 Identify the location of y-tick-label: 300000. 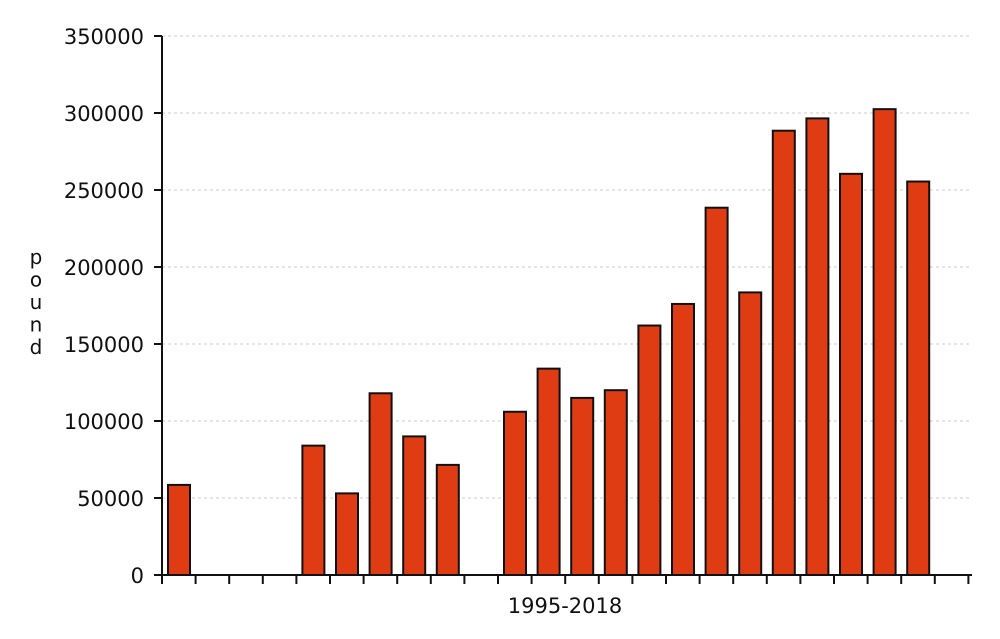
(104, 114).